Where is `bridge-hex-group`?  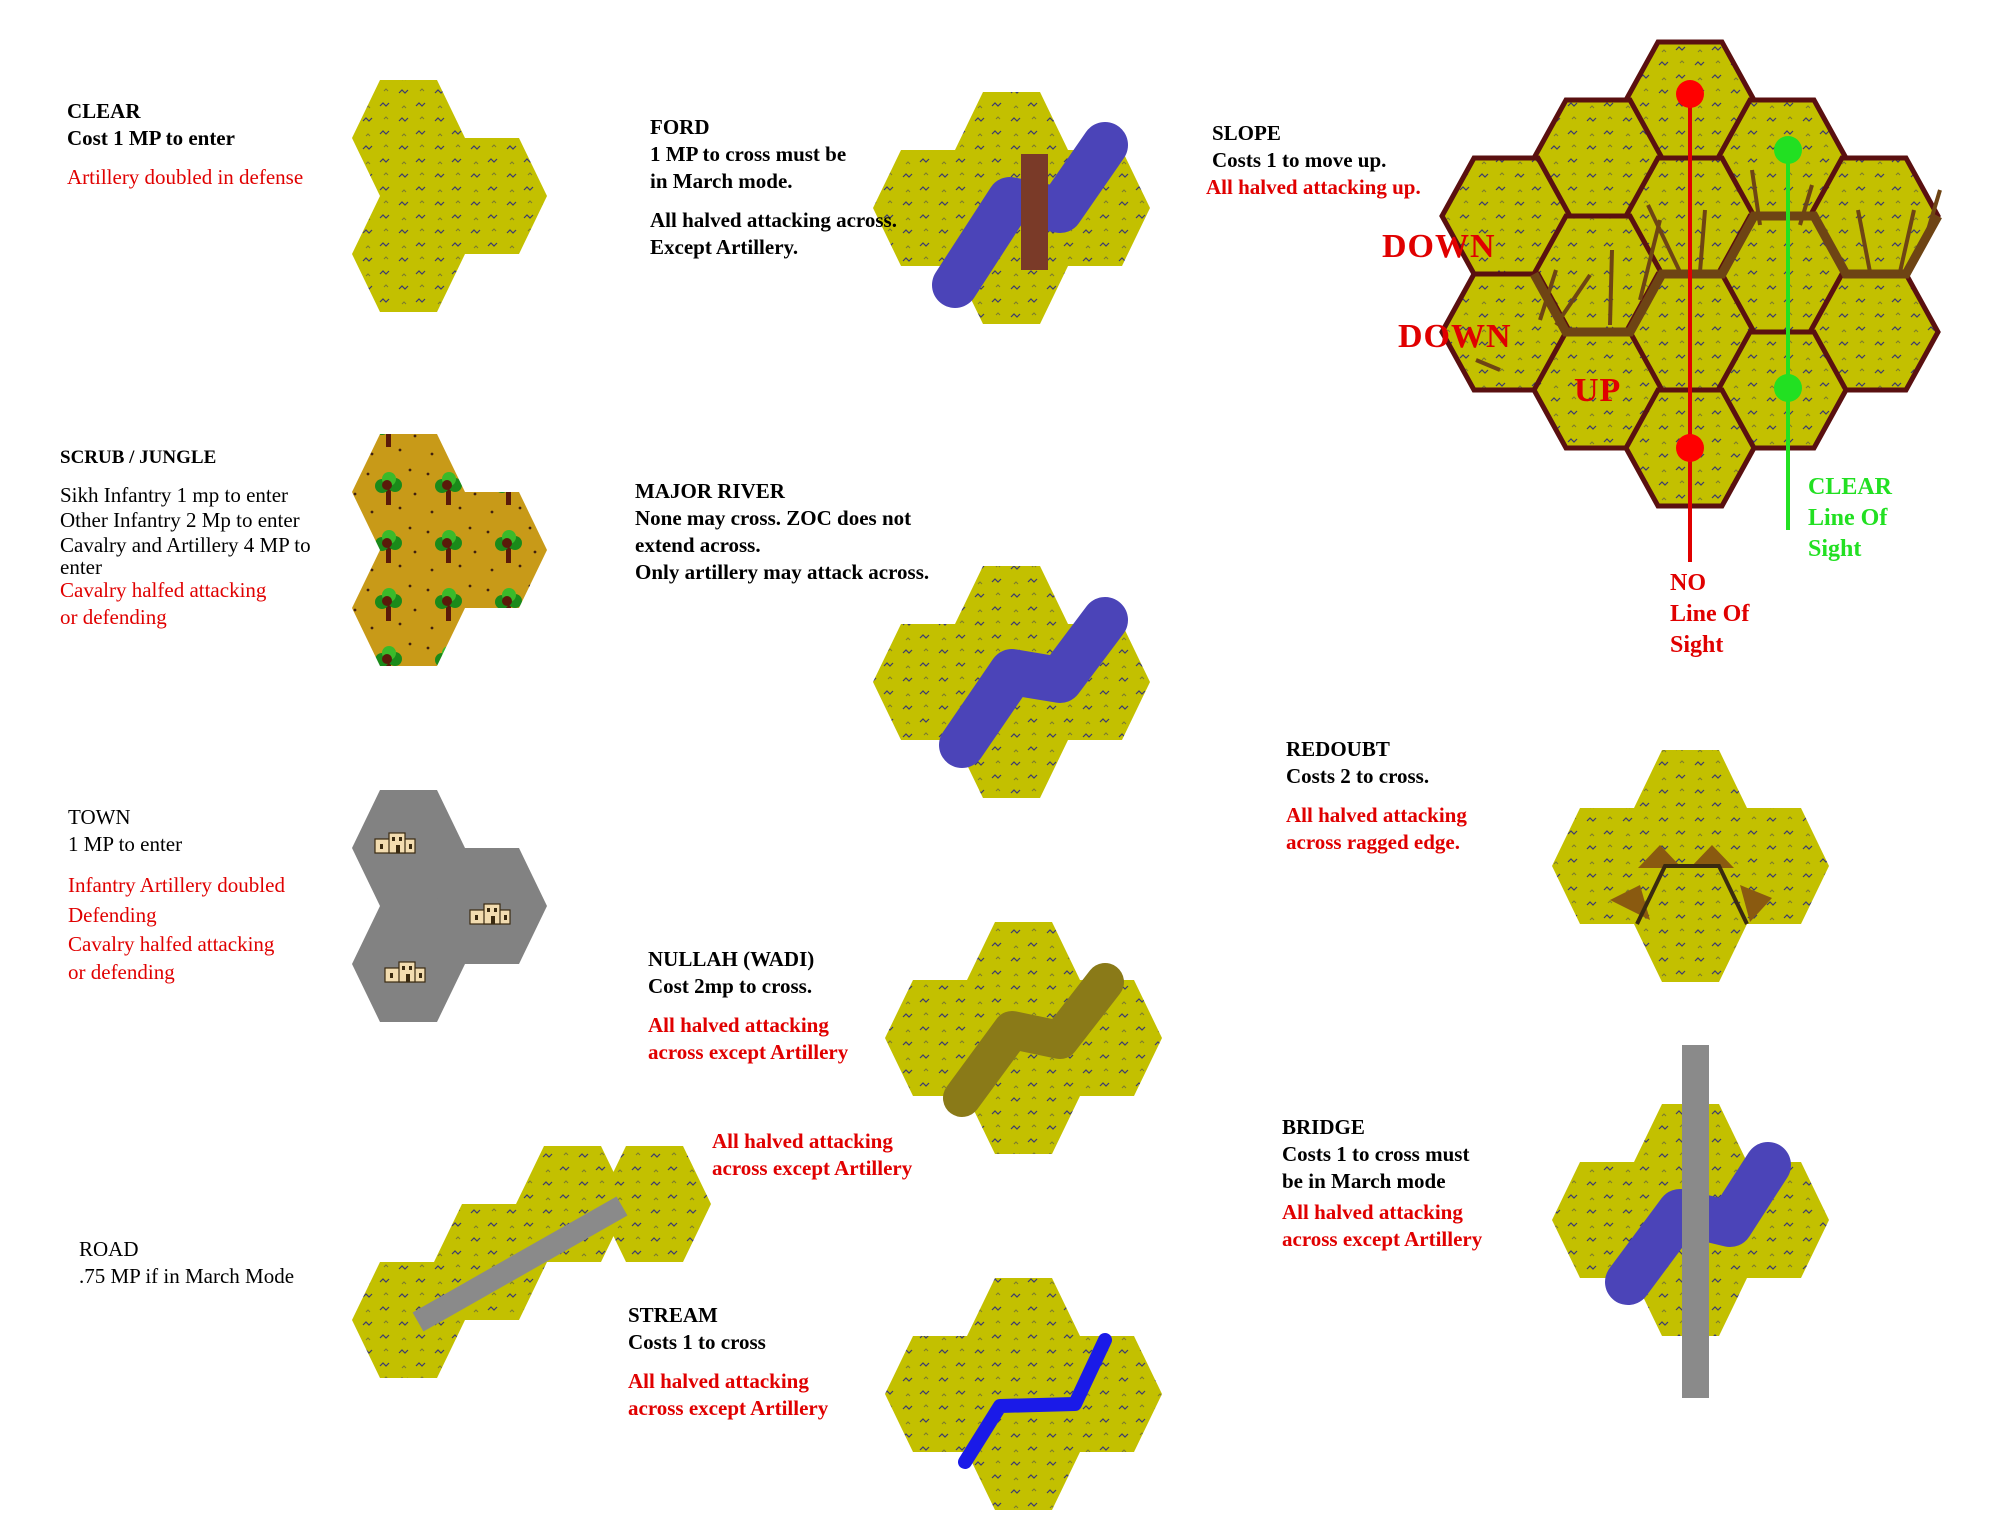 bridge-hex-group is located at coordinates (1690, 1221).